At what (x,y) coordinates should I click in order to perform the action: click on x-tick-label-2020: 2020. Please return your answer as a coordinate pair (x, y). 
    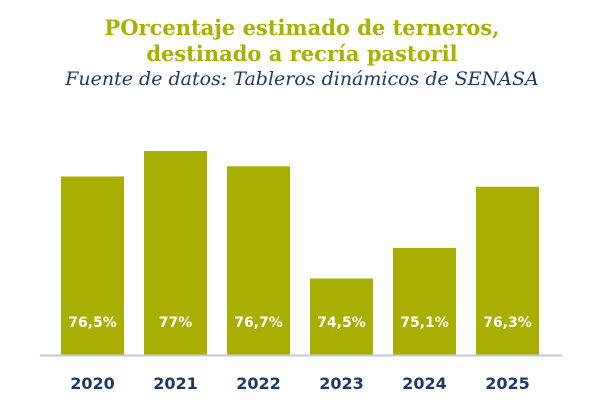
    Looking at the image, I should click on (92, 383).